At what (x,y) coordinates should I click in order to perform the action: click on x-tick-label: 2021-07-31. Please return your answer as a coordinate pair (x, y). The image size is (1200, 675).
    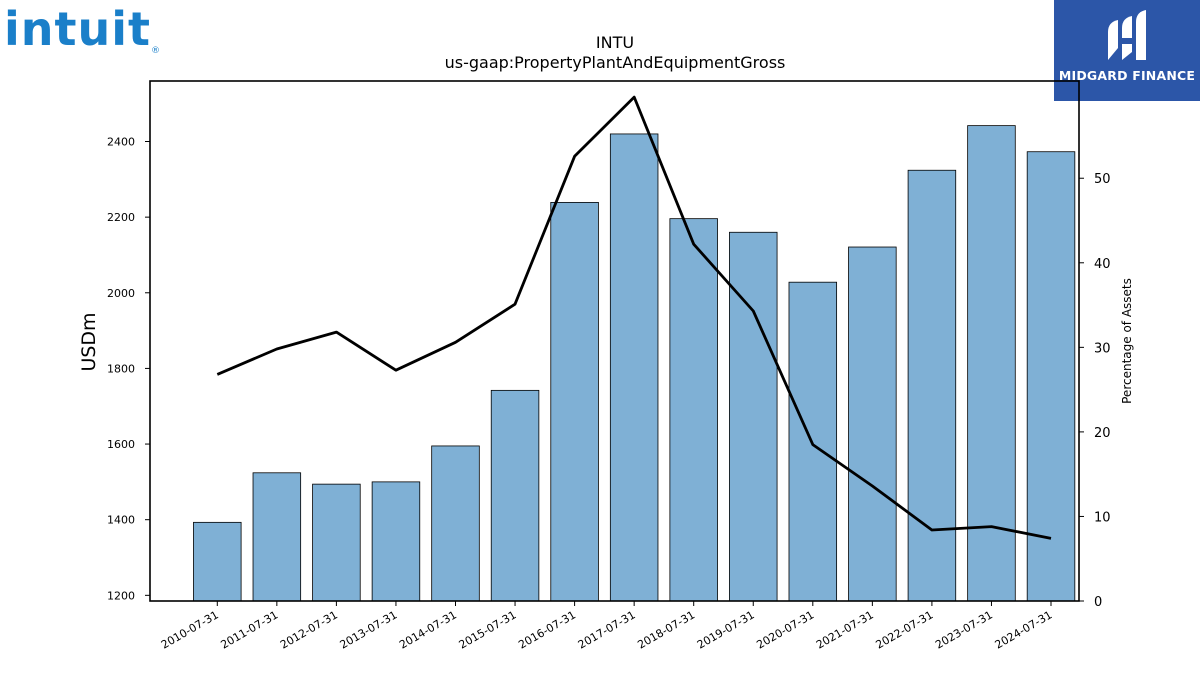
    Looking at the image, I should click on (845, 629).